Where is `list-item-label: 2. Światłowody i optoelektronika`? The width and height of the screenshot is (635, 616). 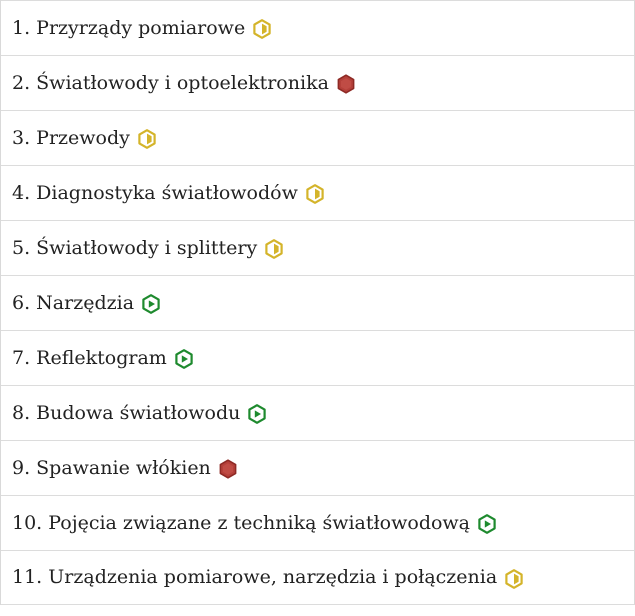 list-item-label: 2. Światłowody i optoelektronika is located at coordinates (170, 82).